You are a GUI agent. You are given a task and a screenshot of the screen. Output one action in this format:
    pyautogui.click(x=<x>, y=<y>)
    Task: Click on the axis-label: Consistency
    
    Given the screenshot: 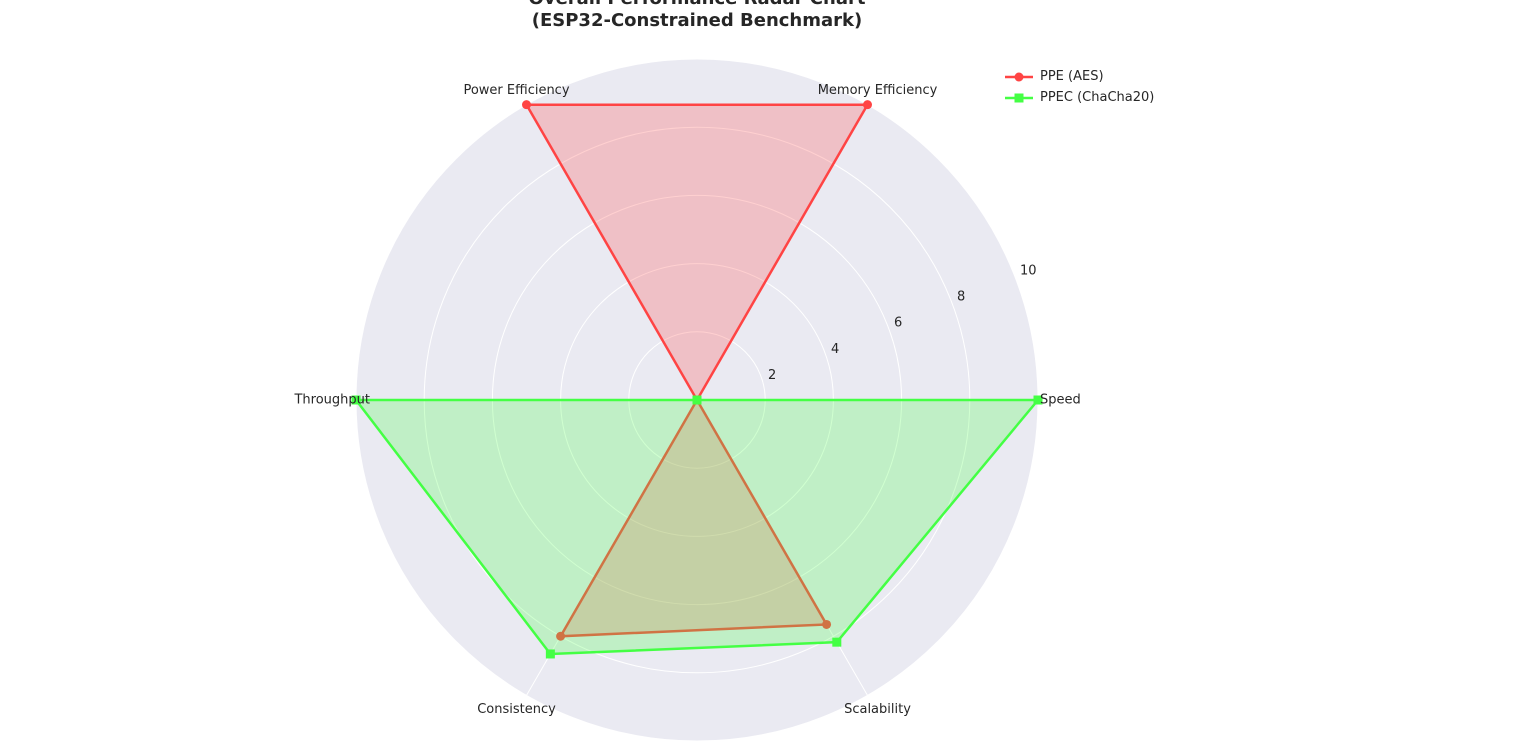 What is the action you would take?
    pyautogui.click(x=516, y=709)
    